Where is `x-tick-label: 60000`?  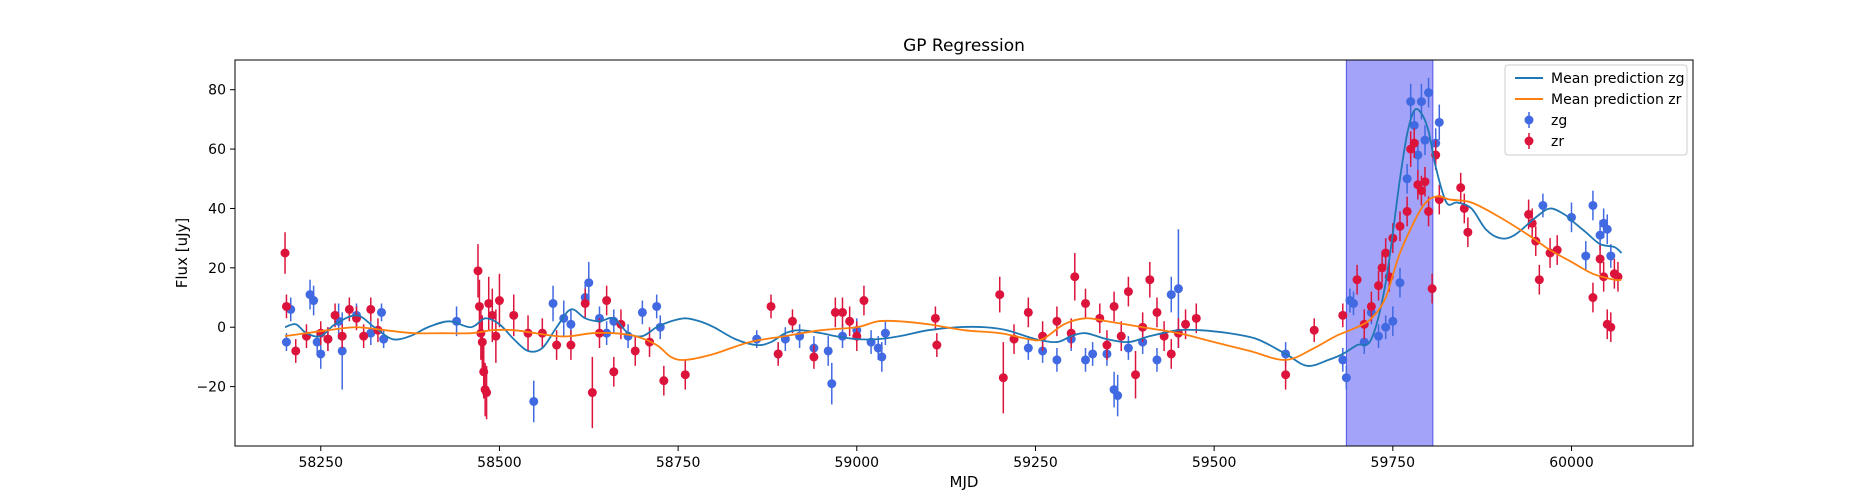
x-tick-label: 60000 is located at coordinates (1571, 463).